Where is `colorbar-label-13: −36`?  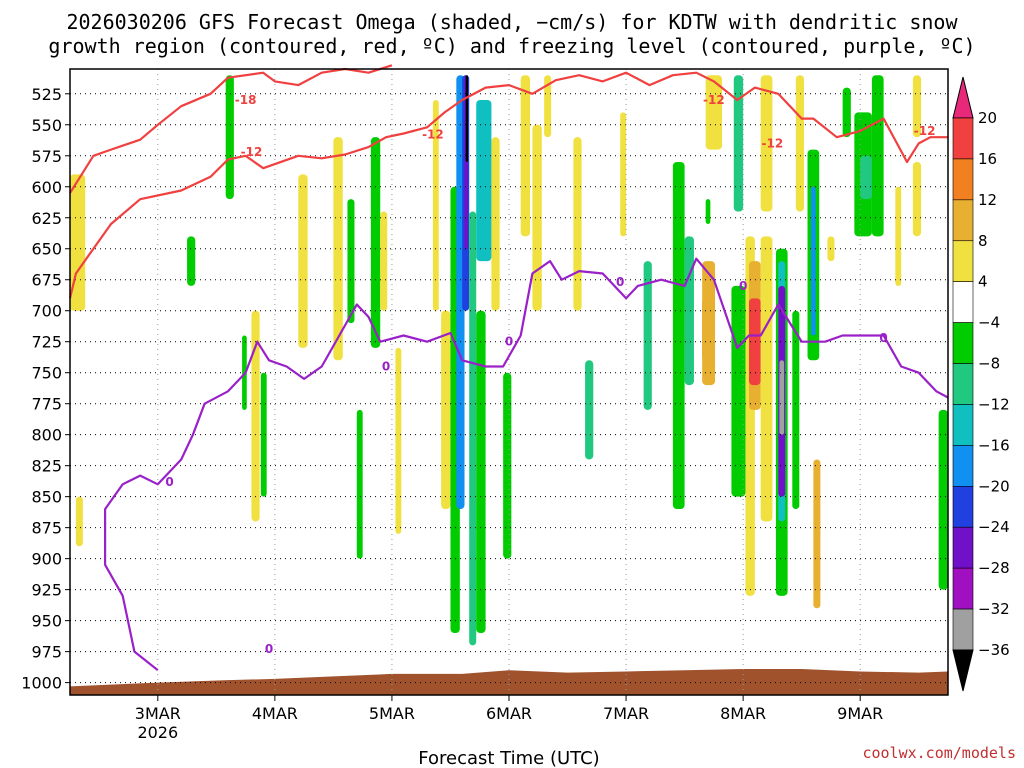
colorbar-label-13: −36 is located at coordinates (994, 650).